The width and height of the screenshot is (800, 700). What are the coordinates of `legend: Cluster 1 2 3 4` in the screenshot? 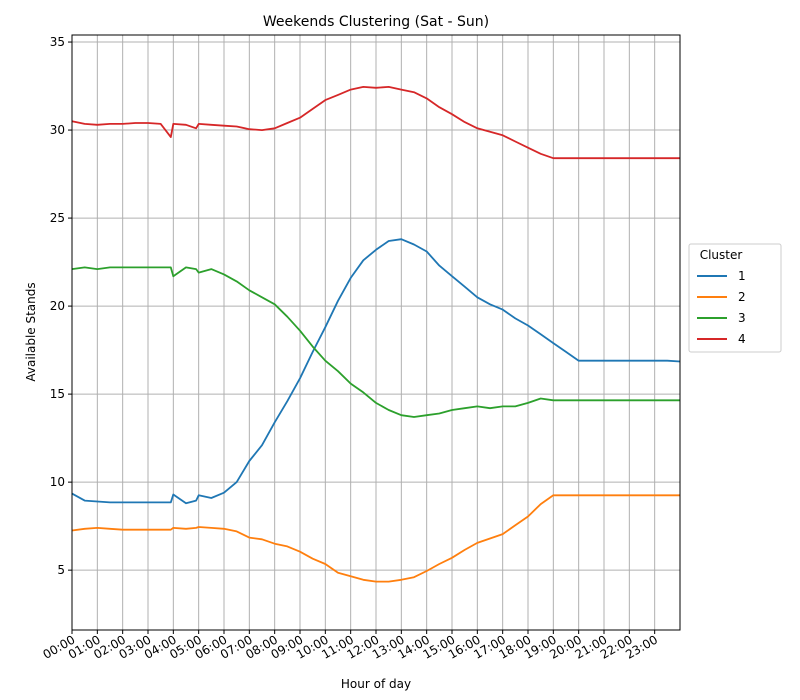 It's located at (735, 298).